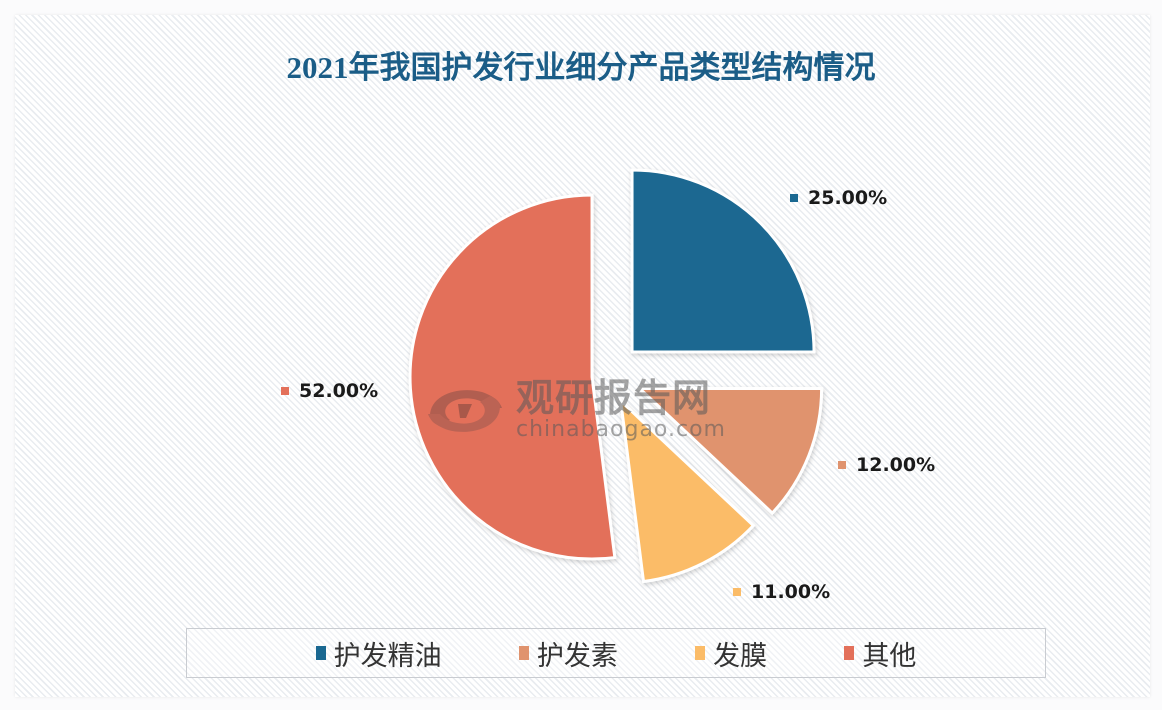 This screenshot has height=710, width=1162. Describe the element at coordinates (329, 391) in the screenshot. I see `data-label-other: 52.00%` at that location.